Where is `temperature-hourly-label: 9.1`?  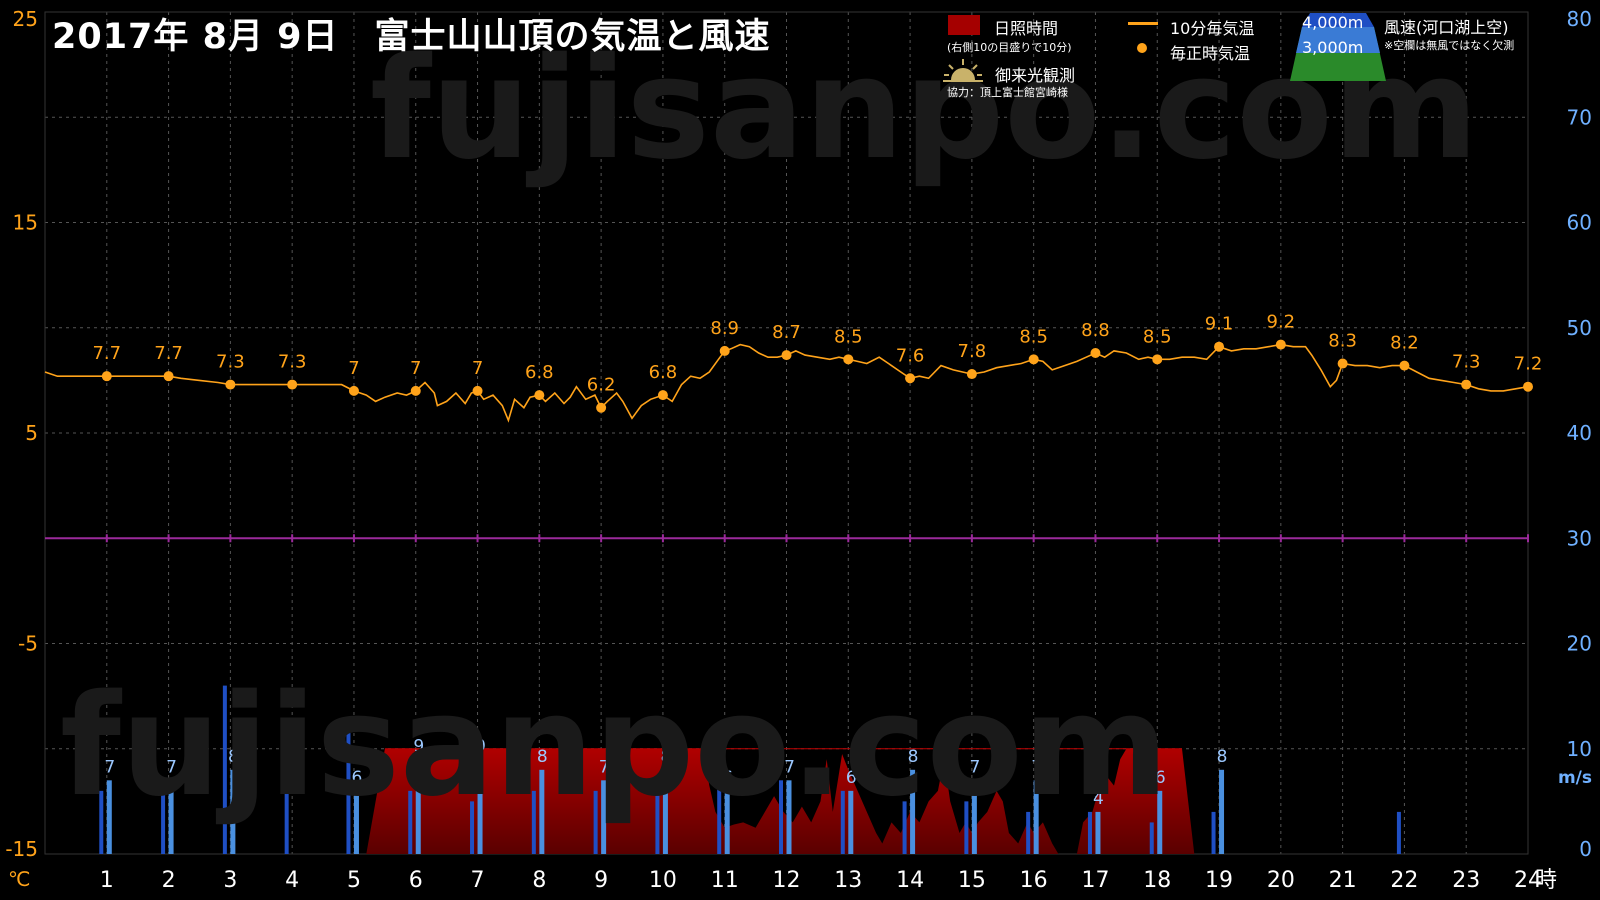 temperature-hourly-label: 9.1 is located at coordinates (1219, 324).